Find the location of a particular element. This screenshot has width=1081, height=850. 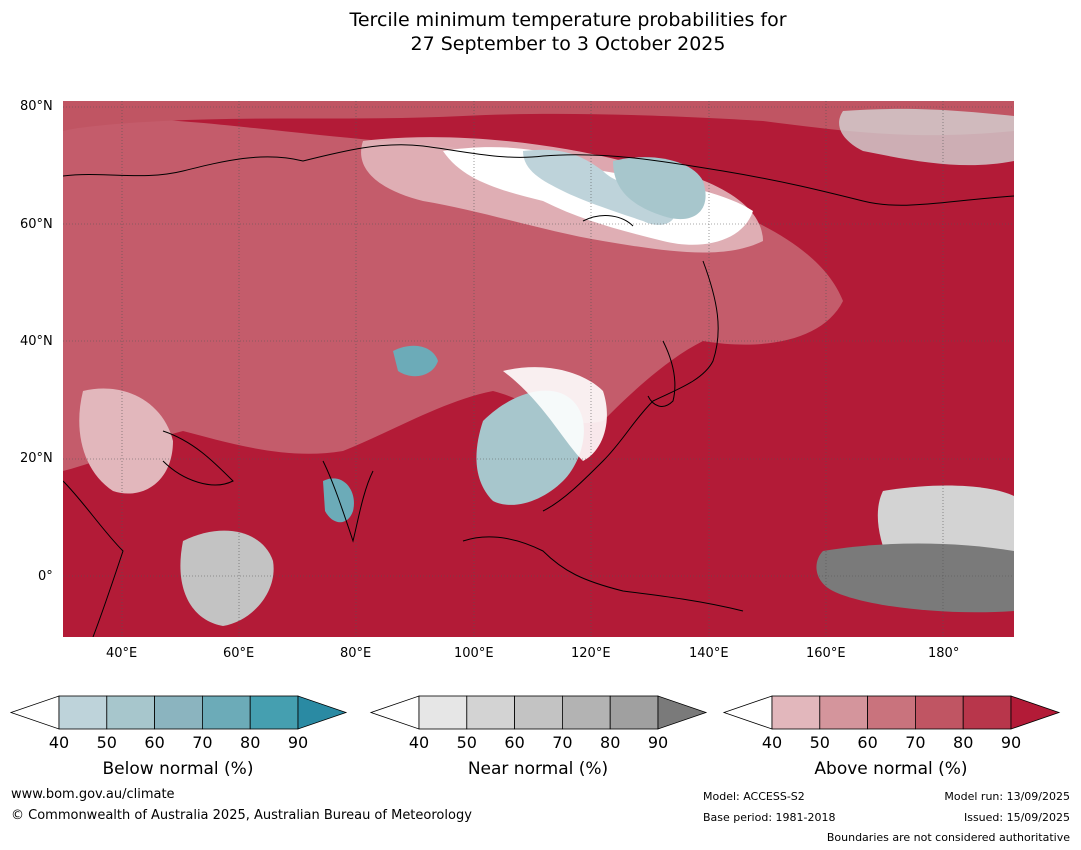

siberia-below-normal is located at coordinates (599, 187).